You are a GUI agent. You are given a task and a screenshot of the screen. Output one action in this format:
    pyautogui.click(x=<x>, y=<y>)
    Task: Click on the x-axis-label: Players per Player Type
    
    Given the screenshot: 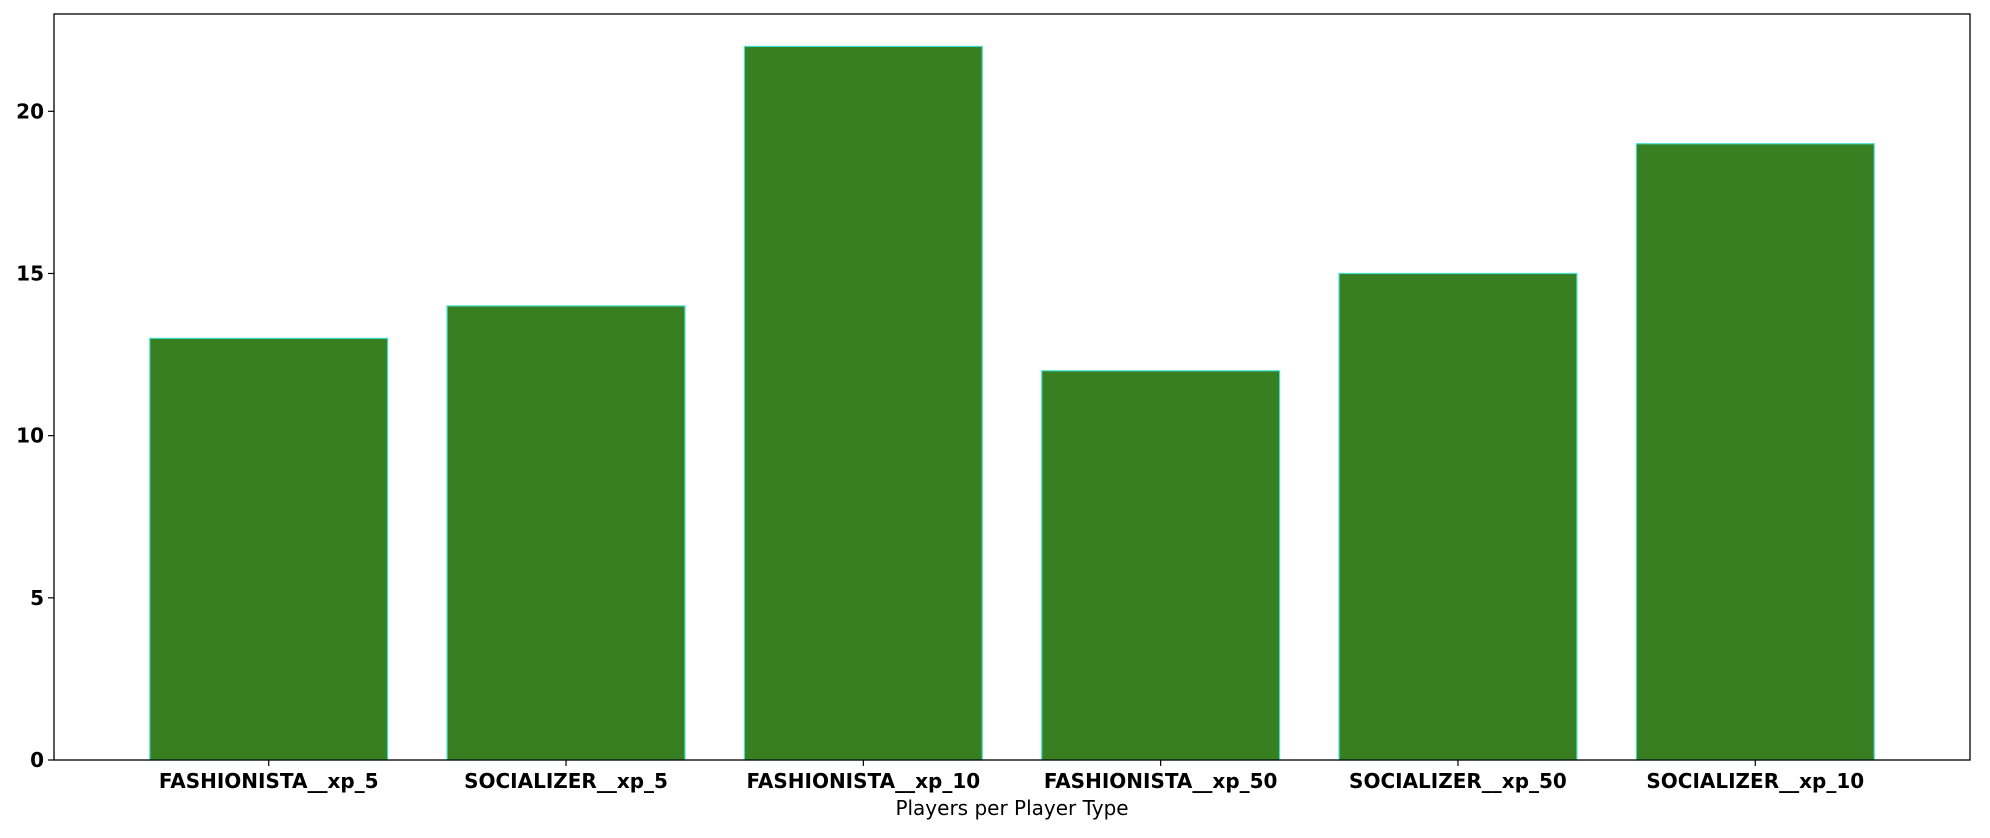 What is the action you would take?
    pyautogui.click(x=1011, y=808)
    